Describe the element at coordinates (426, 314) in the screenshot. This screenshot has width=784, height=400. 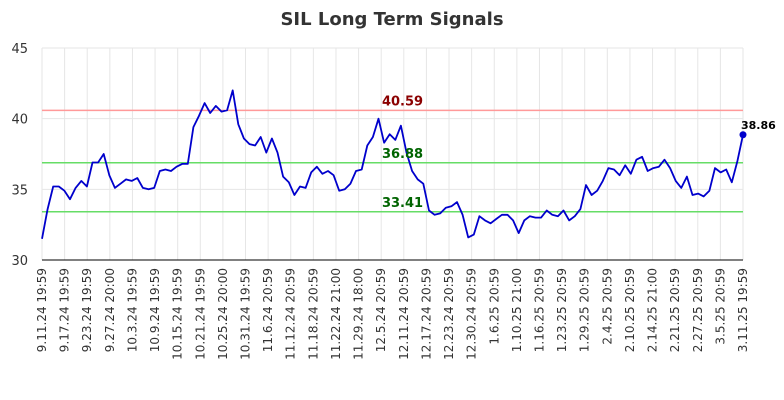
I see `x-tick-label: 12.17.24 20:59` at that location.